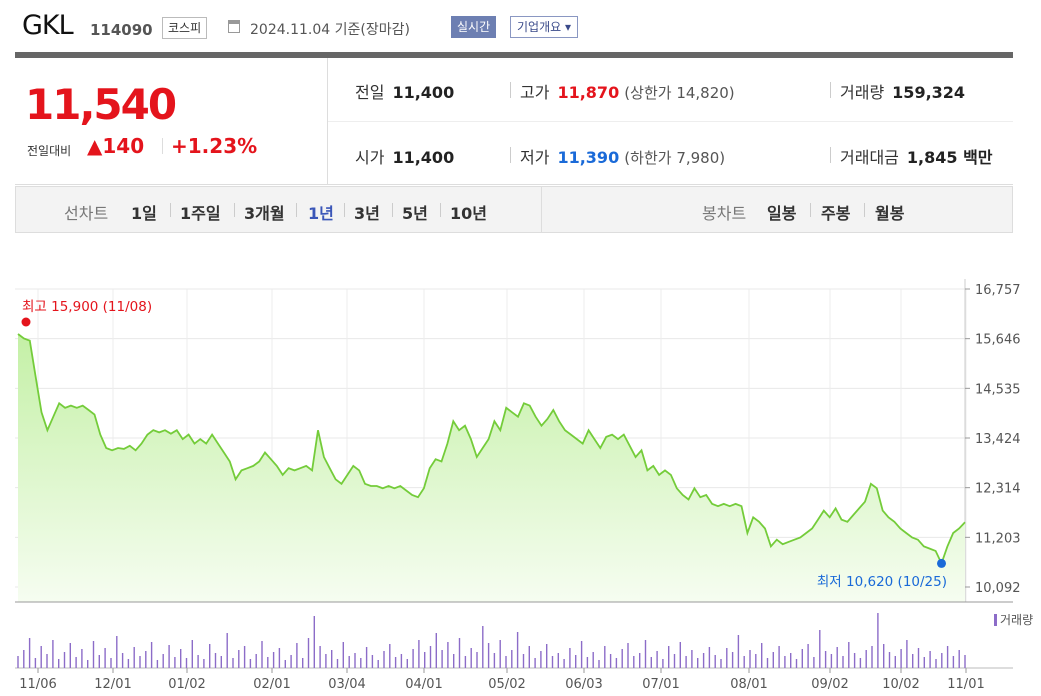 Image resolution: width=1041 pixels, height=696 pixels. Describe the element at coordinates (998, 389) in the screenshot. I see `y-tick-label: 14,535` at that location.